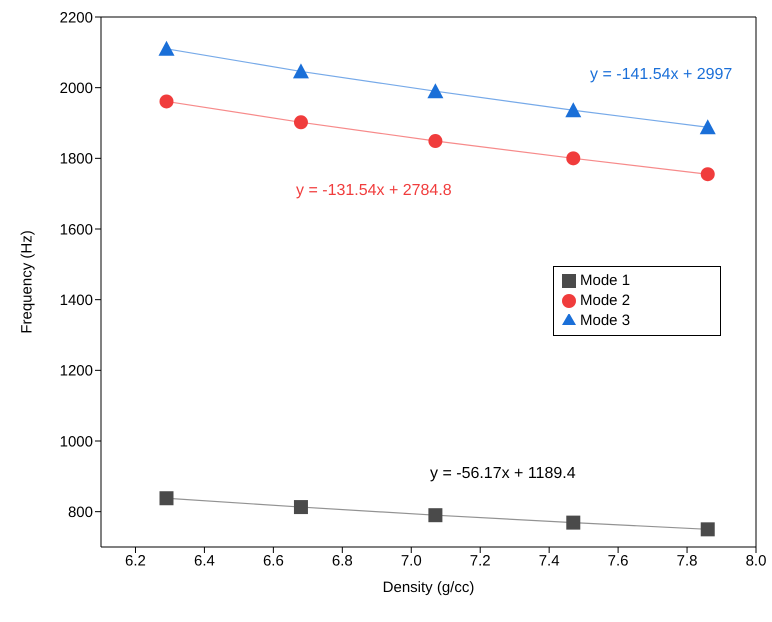 The height and width of the screenshot is (622, 772). I want to click on y-tick-label: 1400, so click(76, 300).